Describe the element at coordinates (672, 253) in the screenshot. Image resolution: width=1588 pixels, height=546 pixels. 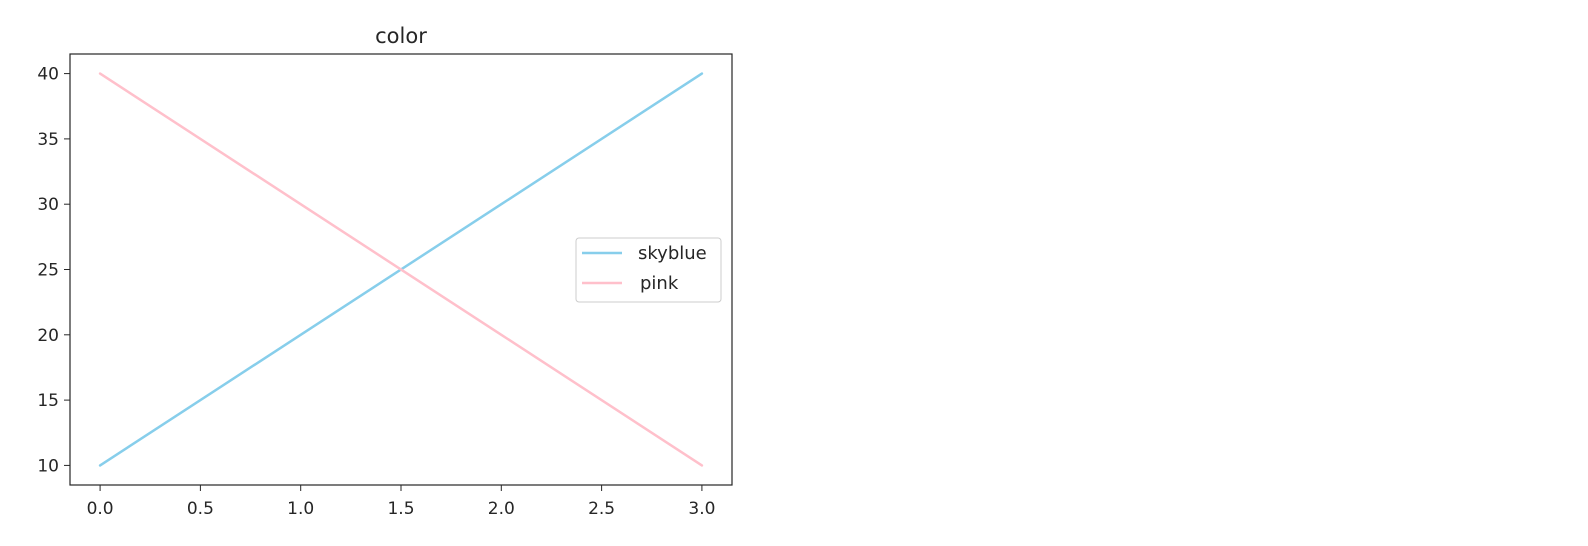
I see `legend-label-skyblue: skyblue` at that location.